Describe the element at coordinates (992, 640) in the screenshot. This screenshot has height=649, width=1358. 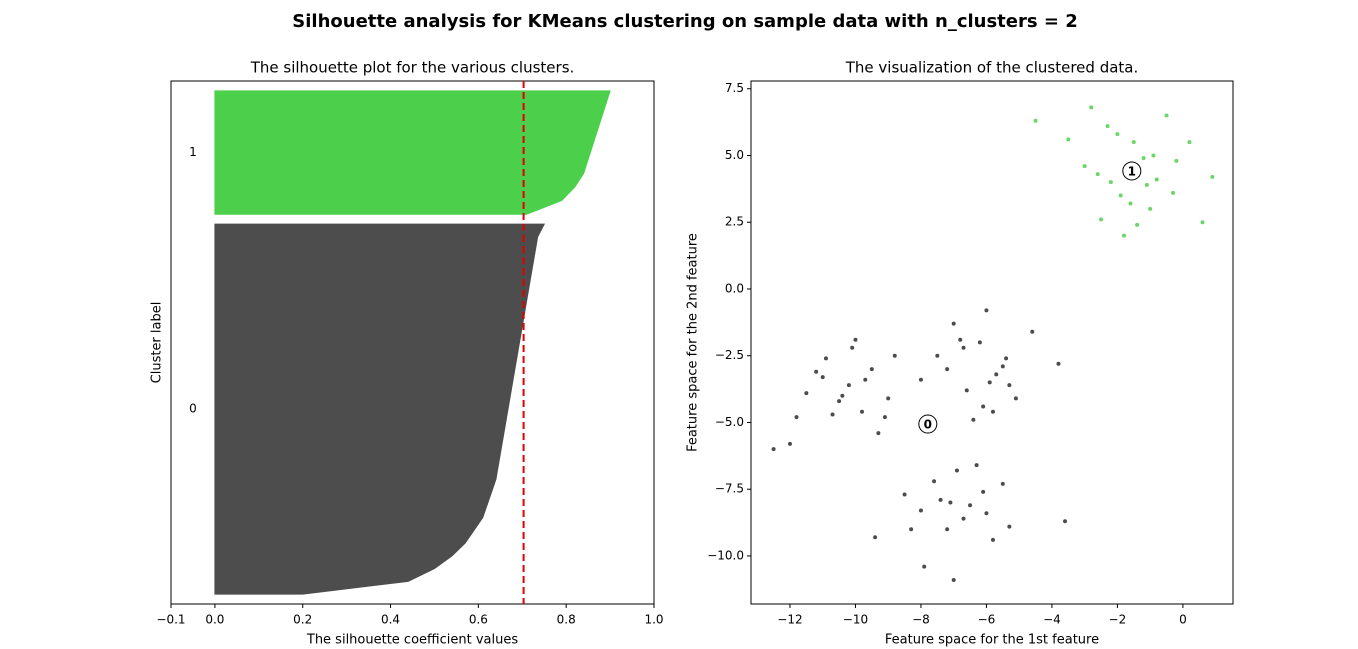
I see `x-axis-label: Feature space for the 1st feature` at that location.